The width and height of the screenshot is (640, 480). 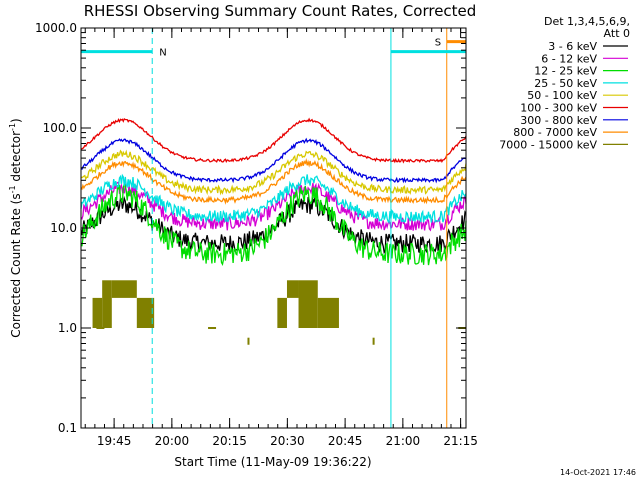 I want to click on x-tick-label: 20:00, so click(x=172, y=441).